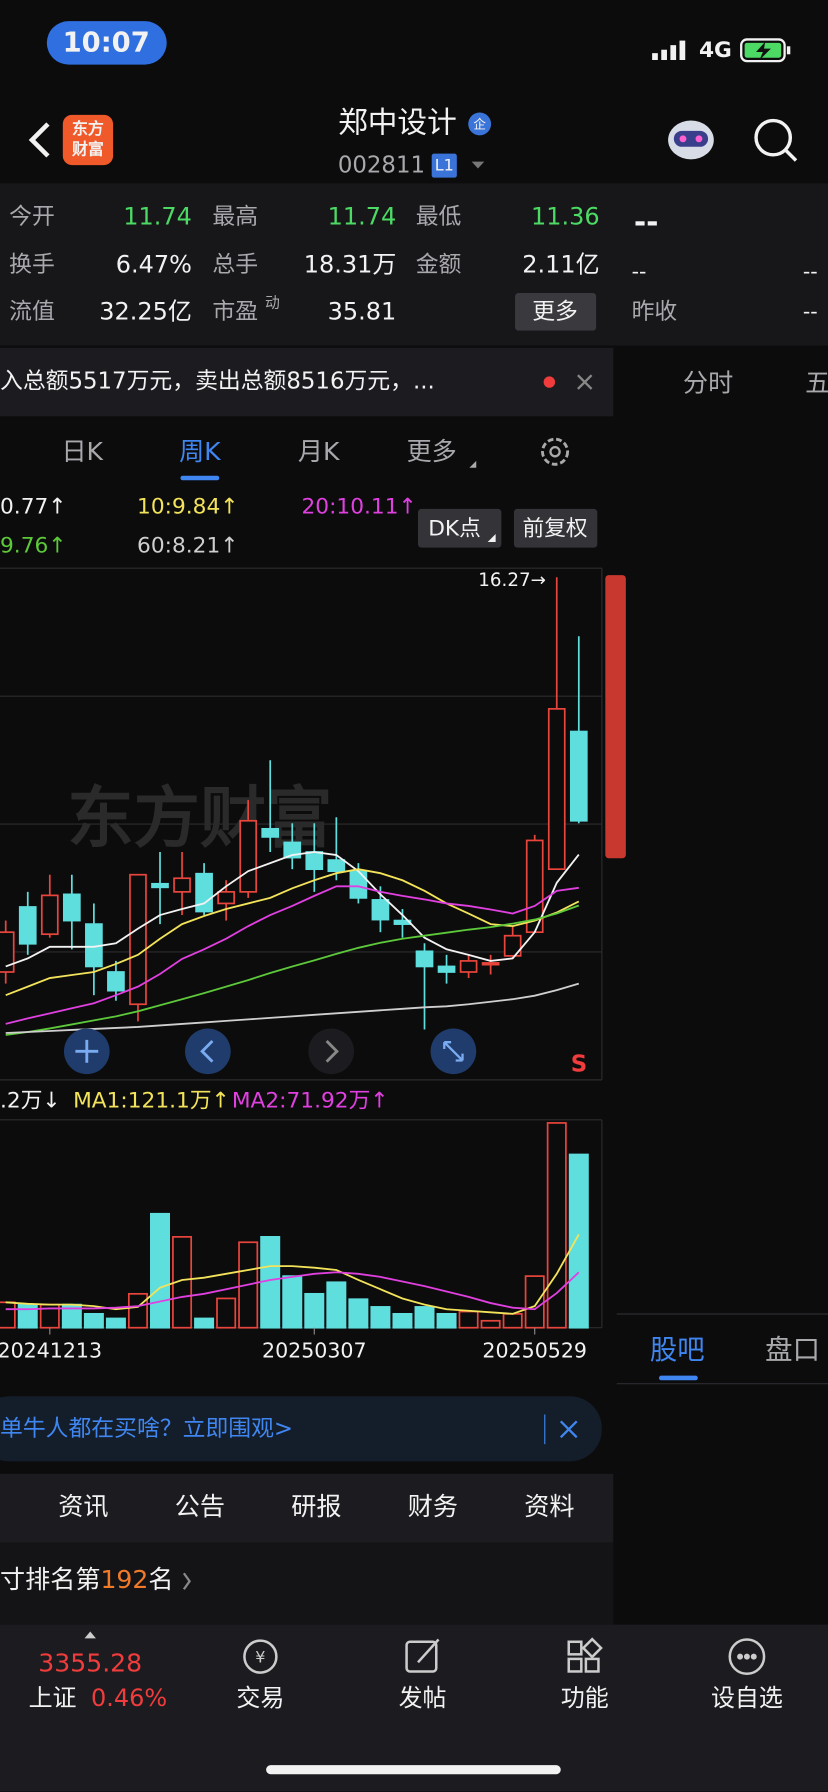 This screenshot has width=828, height=1792. Describe the element at coordinates (90, 1663) in the screenshot. I see `index-value: 3355.28` at that location.